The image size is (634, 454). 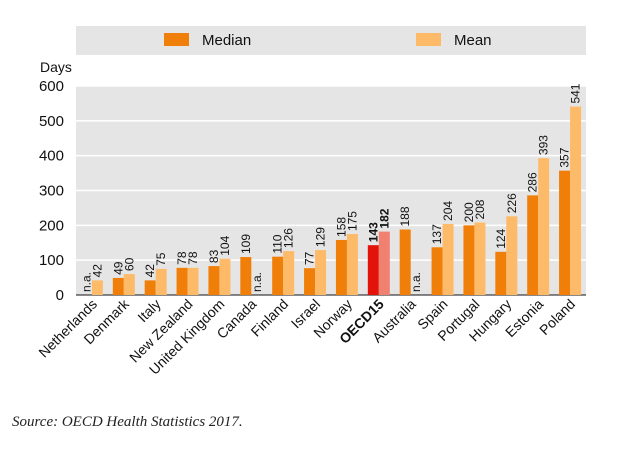 I want to click on legend-label-median: Median, so click(x=226, y=40).